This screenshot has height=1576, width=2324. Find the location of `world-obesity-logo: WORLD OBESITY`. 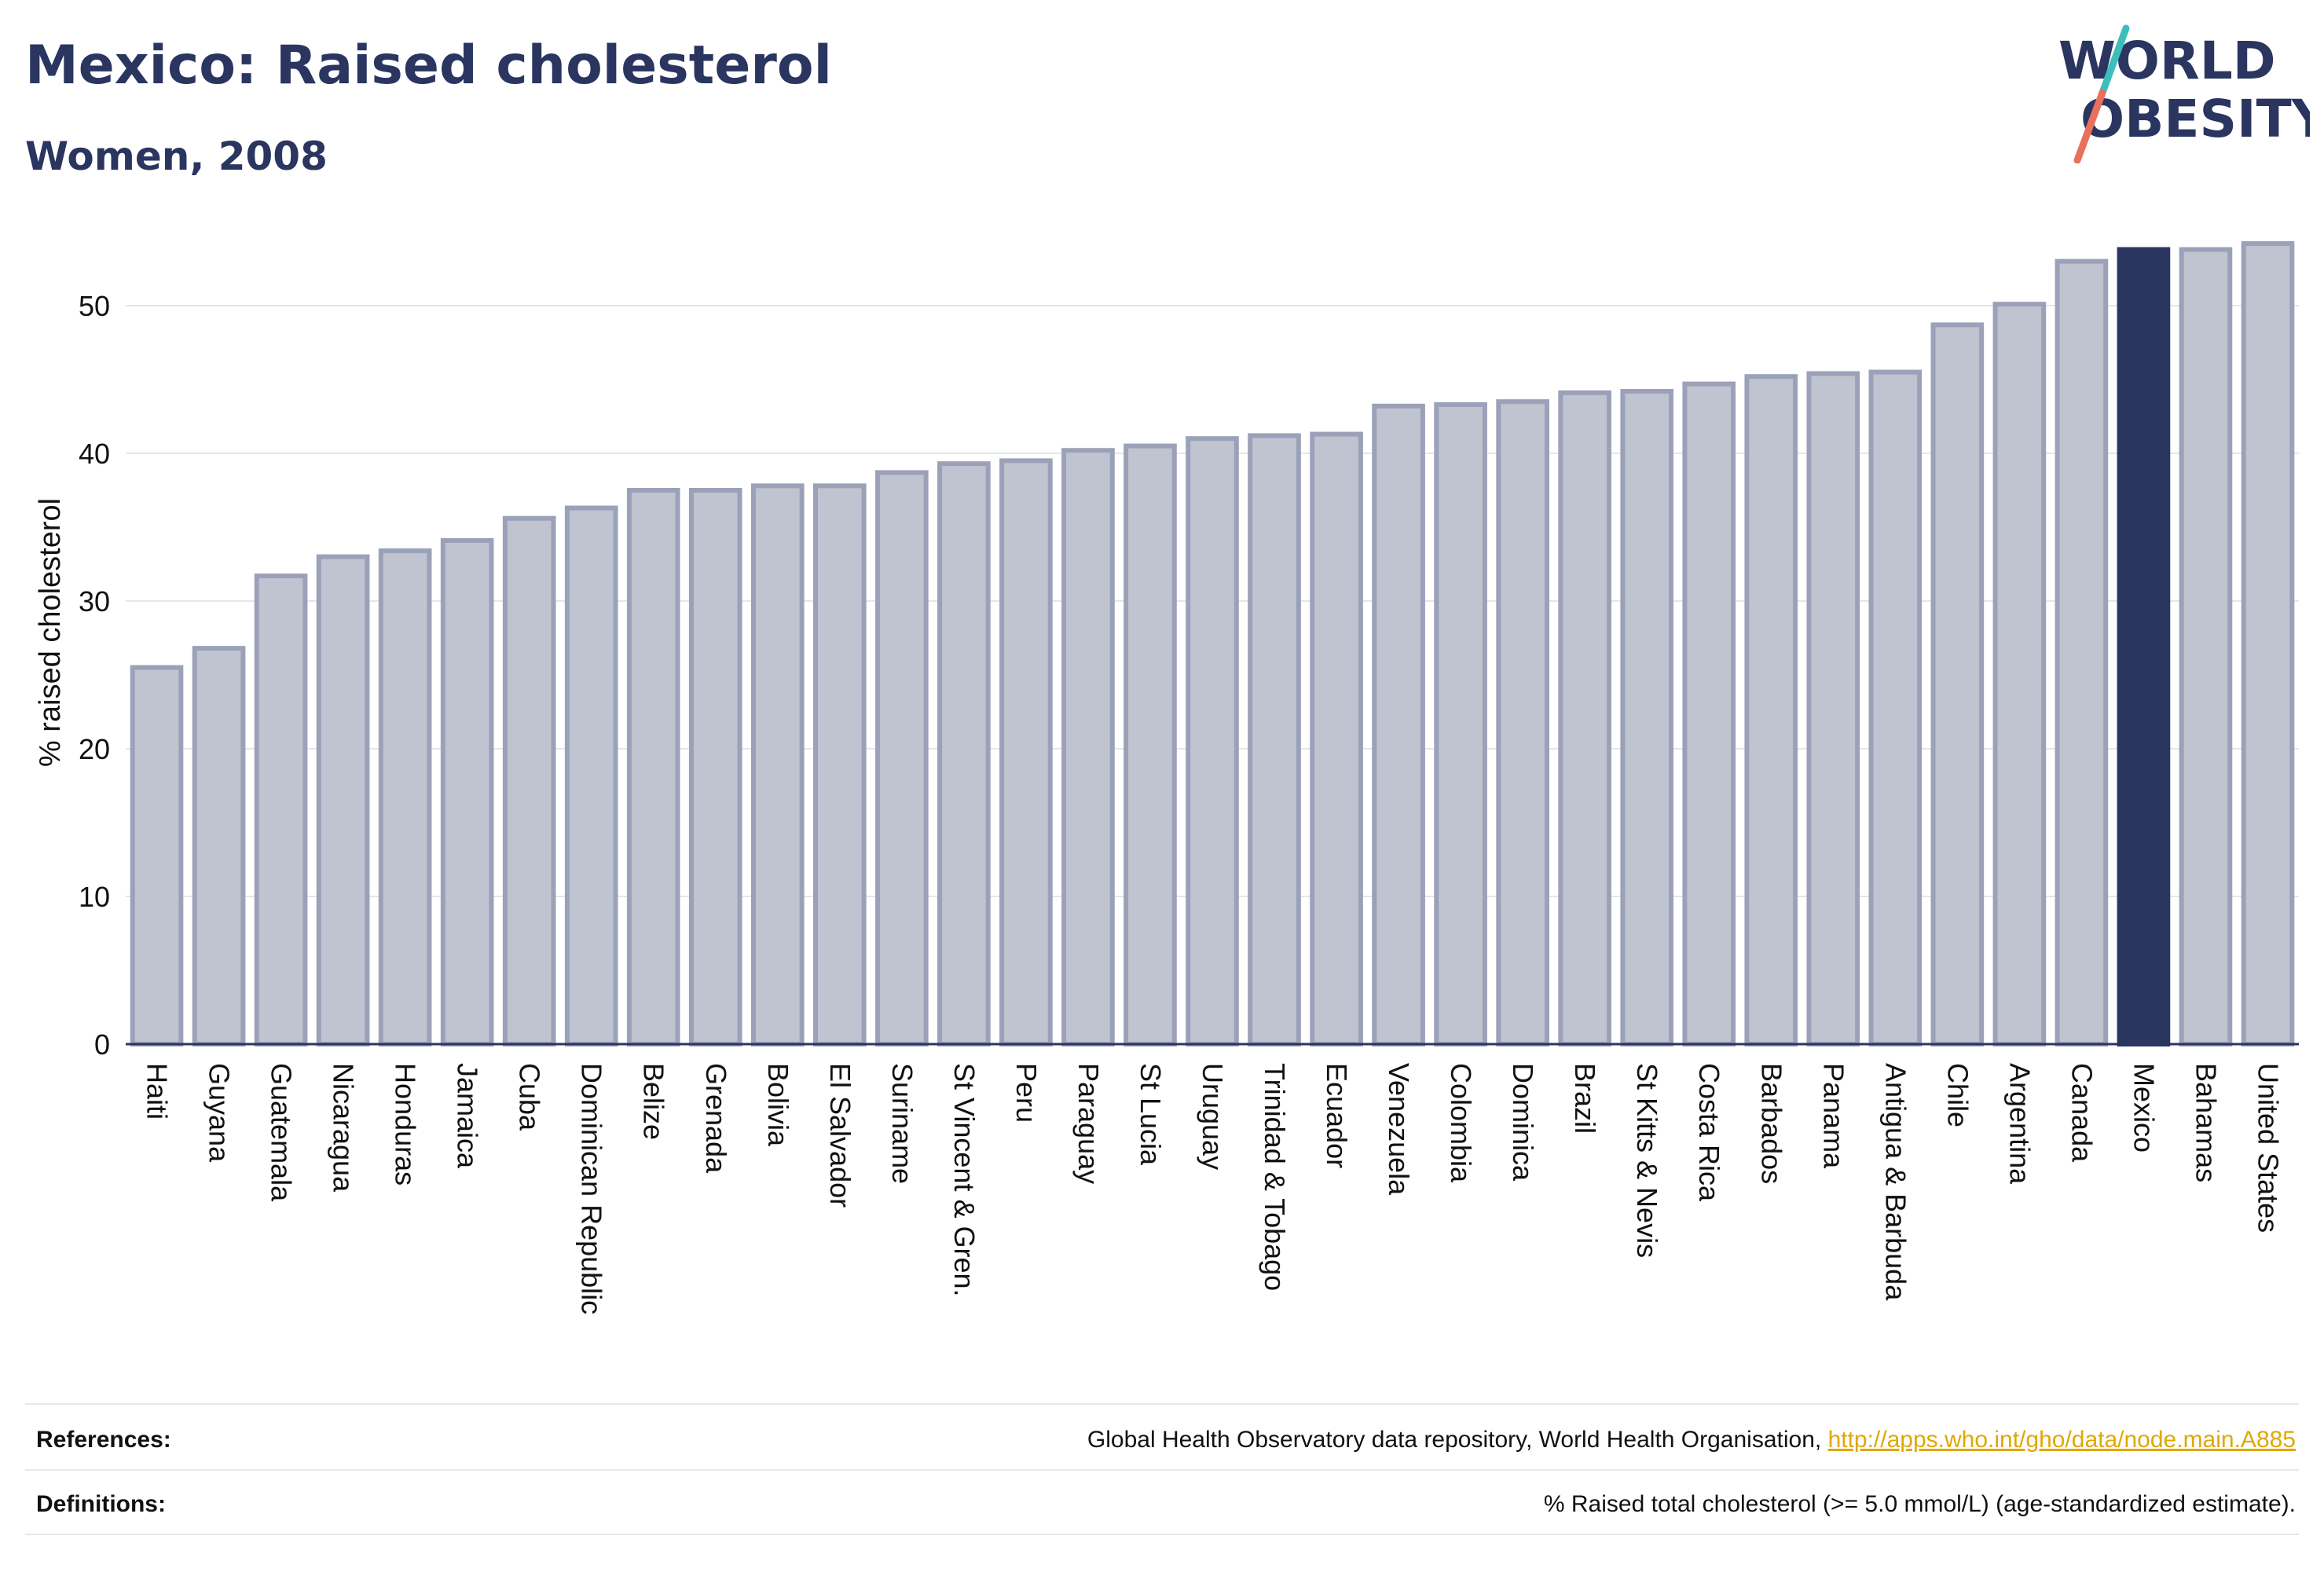

world-obesity-logo: WORLD OBESITY is located at coordinates (2184, 93).